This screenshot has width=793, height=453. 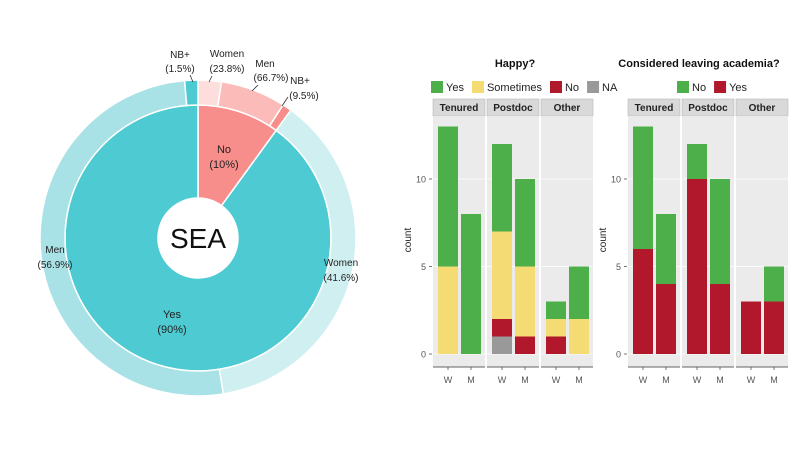 I want to click on outer-pct-yes-nbplus: (1.5%), so click(x=179, y=69).